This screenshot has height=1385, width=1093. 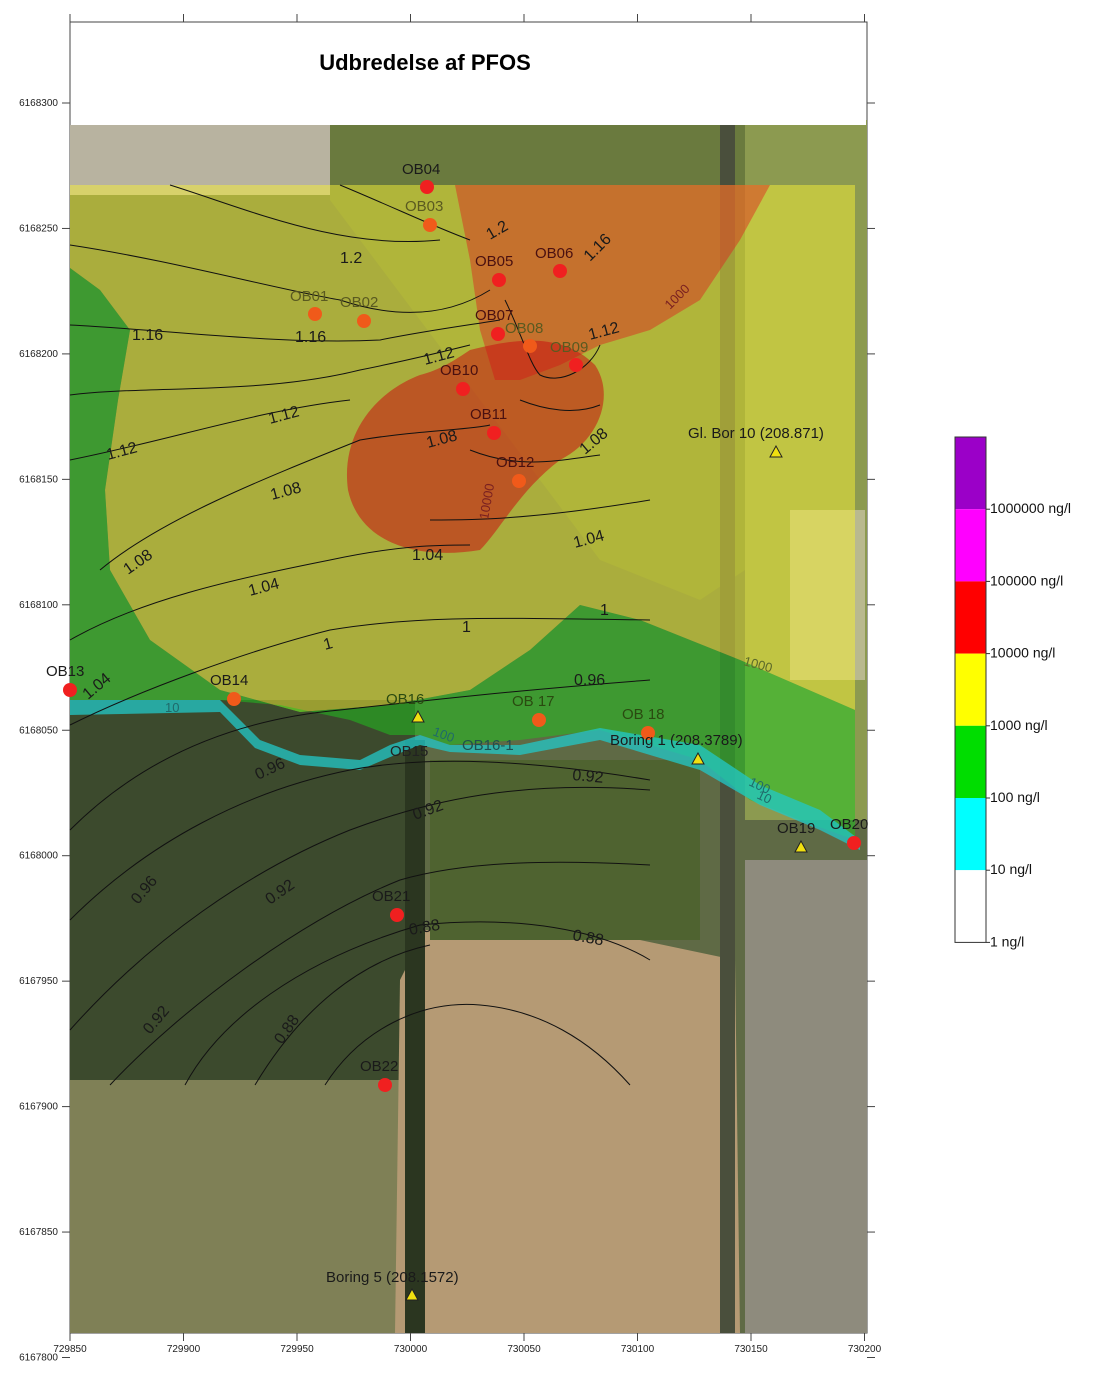 I want to click on point-label: OB07, so click(x=494, y=315).